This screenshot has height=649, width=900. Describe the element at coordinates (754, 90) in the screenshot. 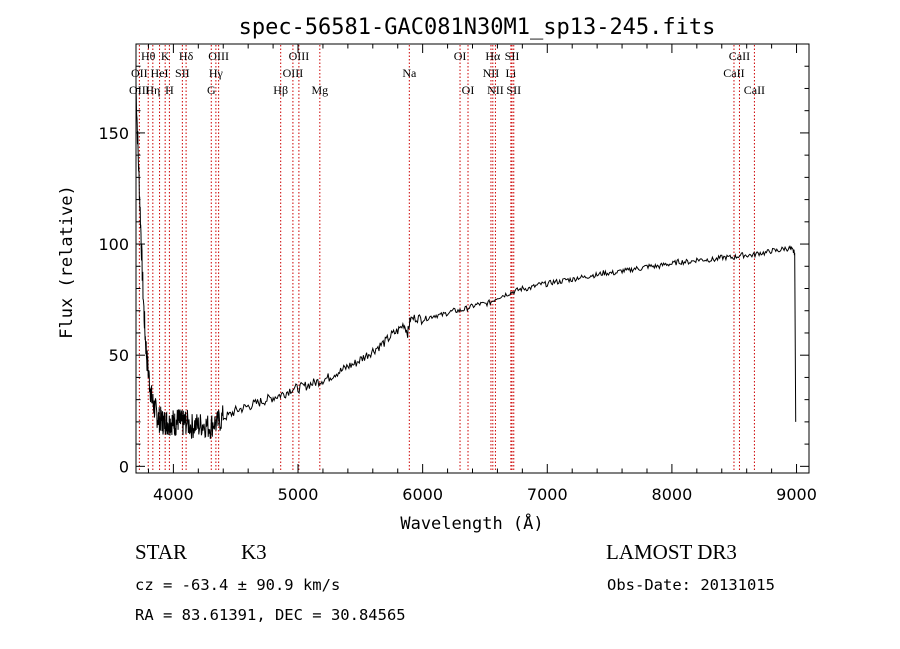

I see `marker-label-27: CaII` at that location.